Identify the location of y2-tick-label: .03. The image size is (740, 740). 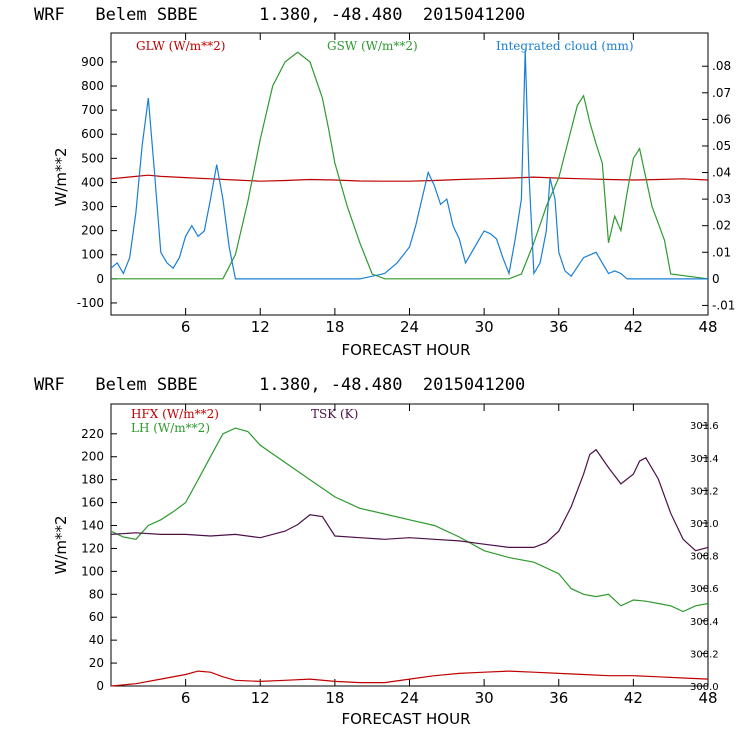
(721, 199).